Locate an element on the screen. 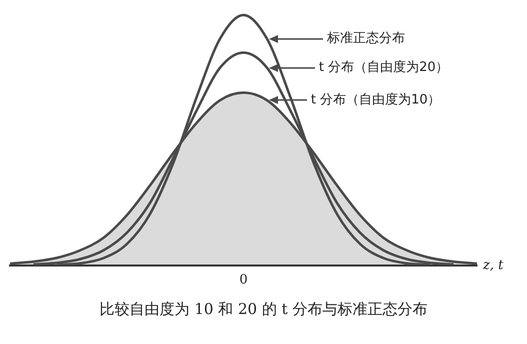 This screenshot has height=344, width=527. legend-label: t 分布（自由度为10） is located at coordinates (375, 100).